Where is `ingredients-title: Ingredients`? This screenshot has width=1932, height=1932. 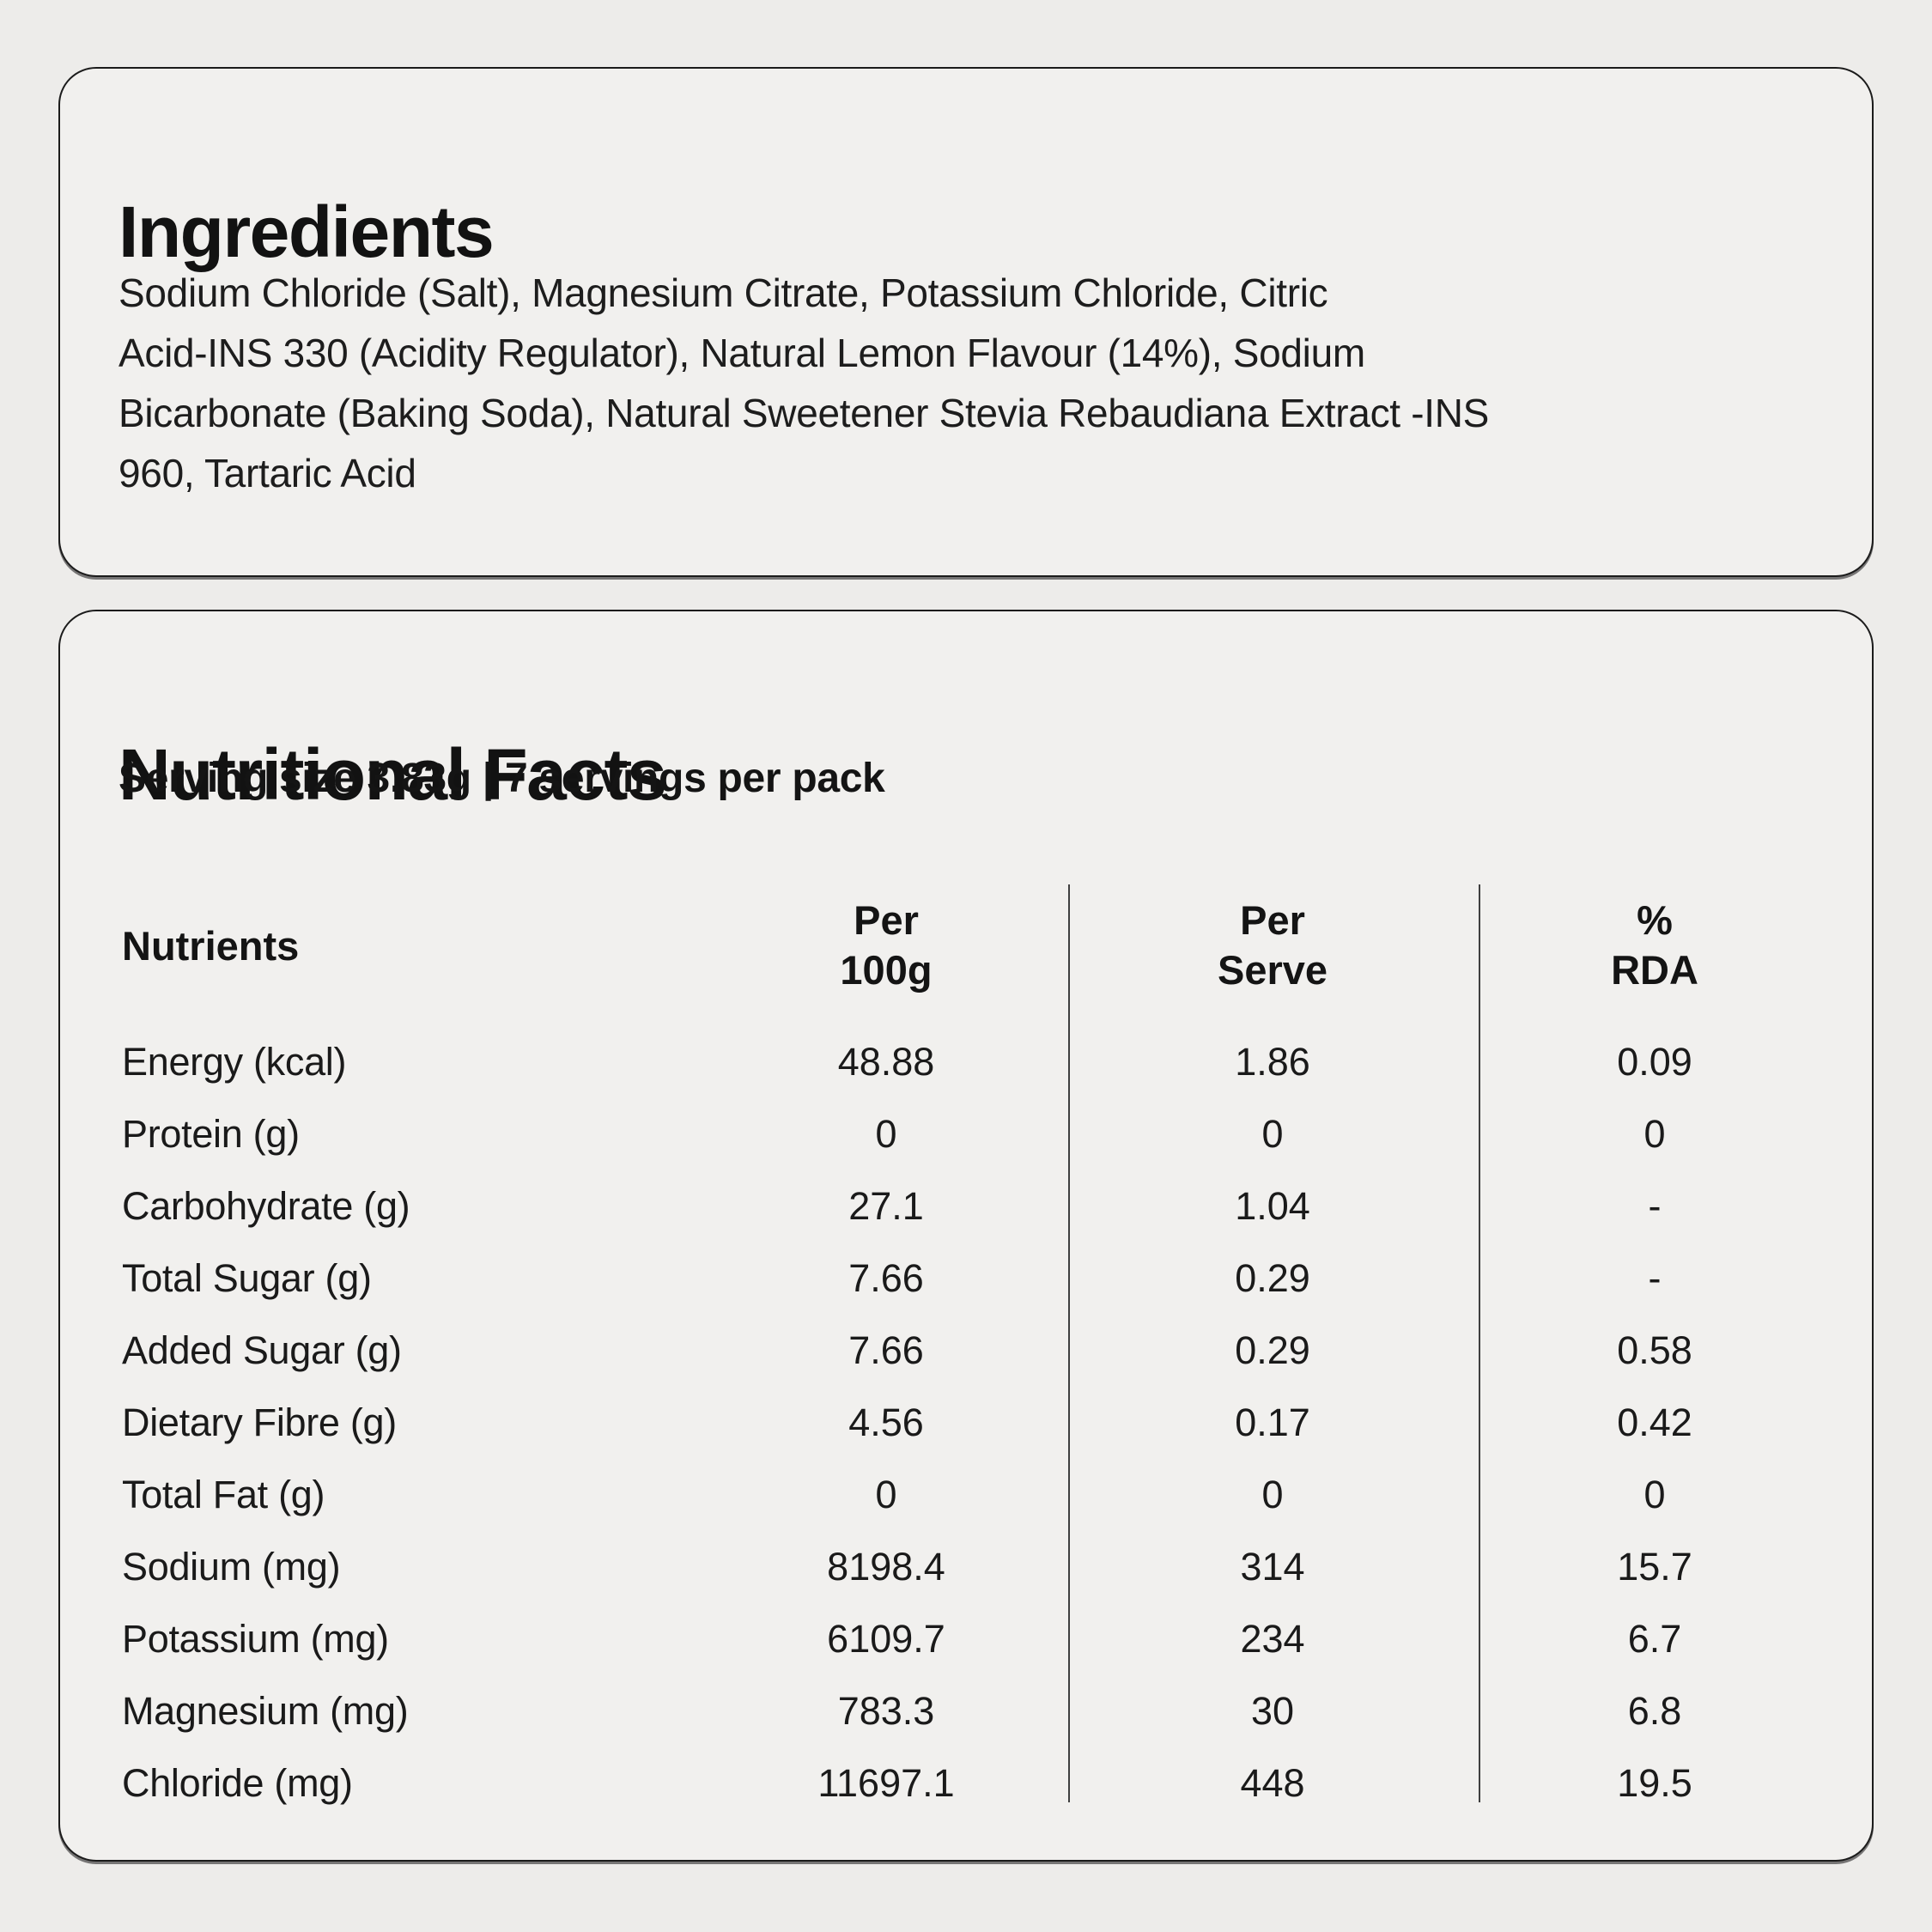
ingredients-title: Ingredients is located at coordinates (306, 232).